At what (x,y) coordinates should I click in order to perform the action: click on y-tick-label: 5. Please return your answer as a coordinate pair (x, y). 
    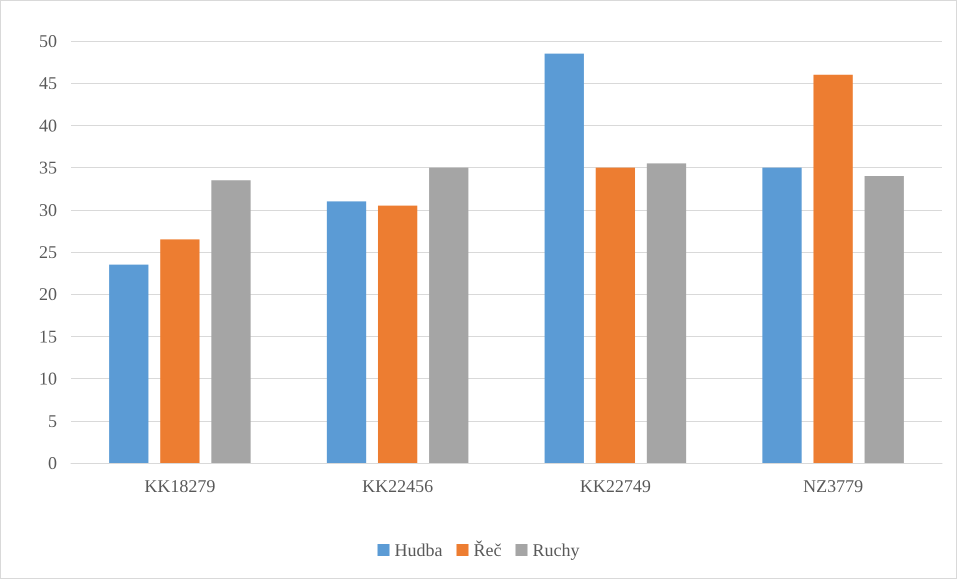
    Looking at the image, I should click on (52, 420).